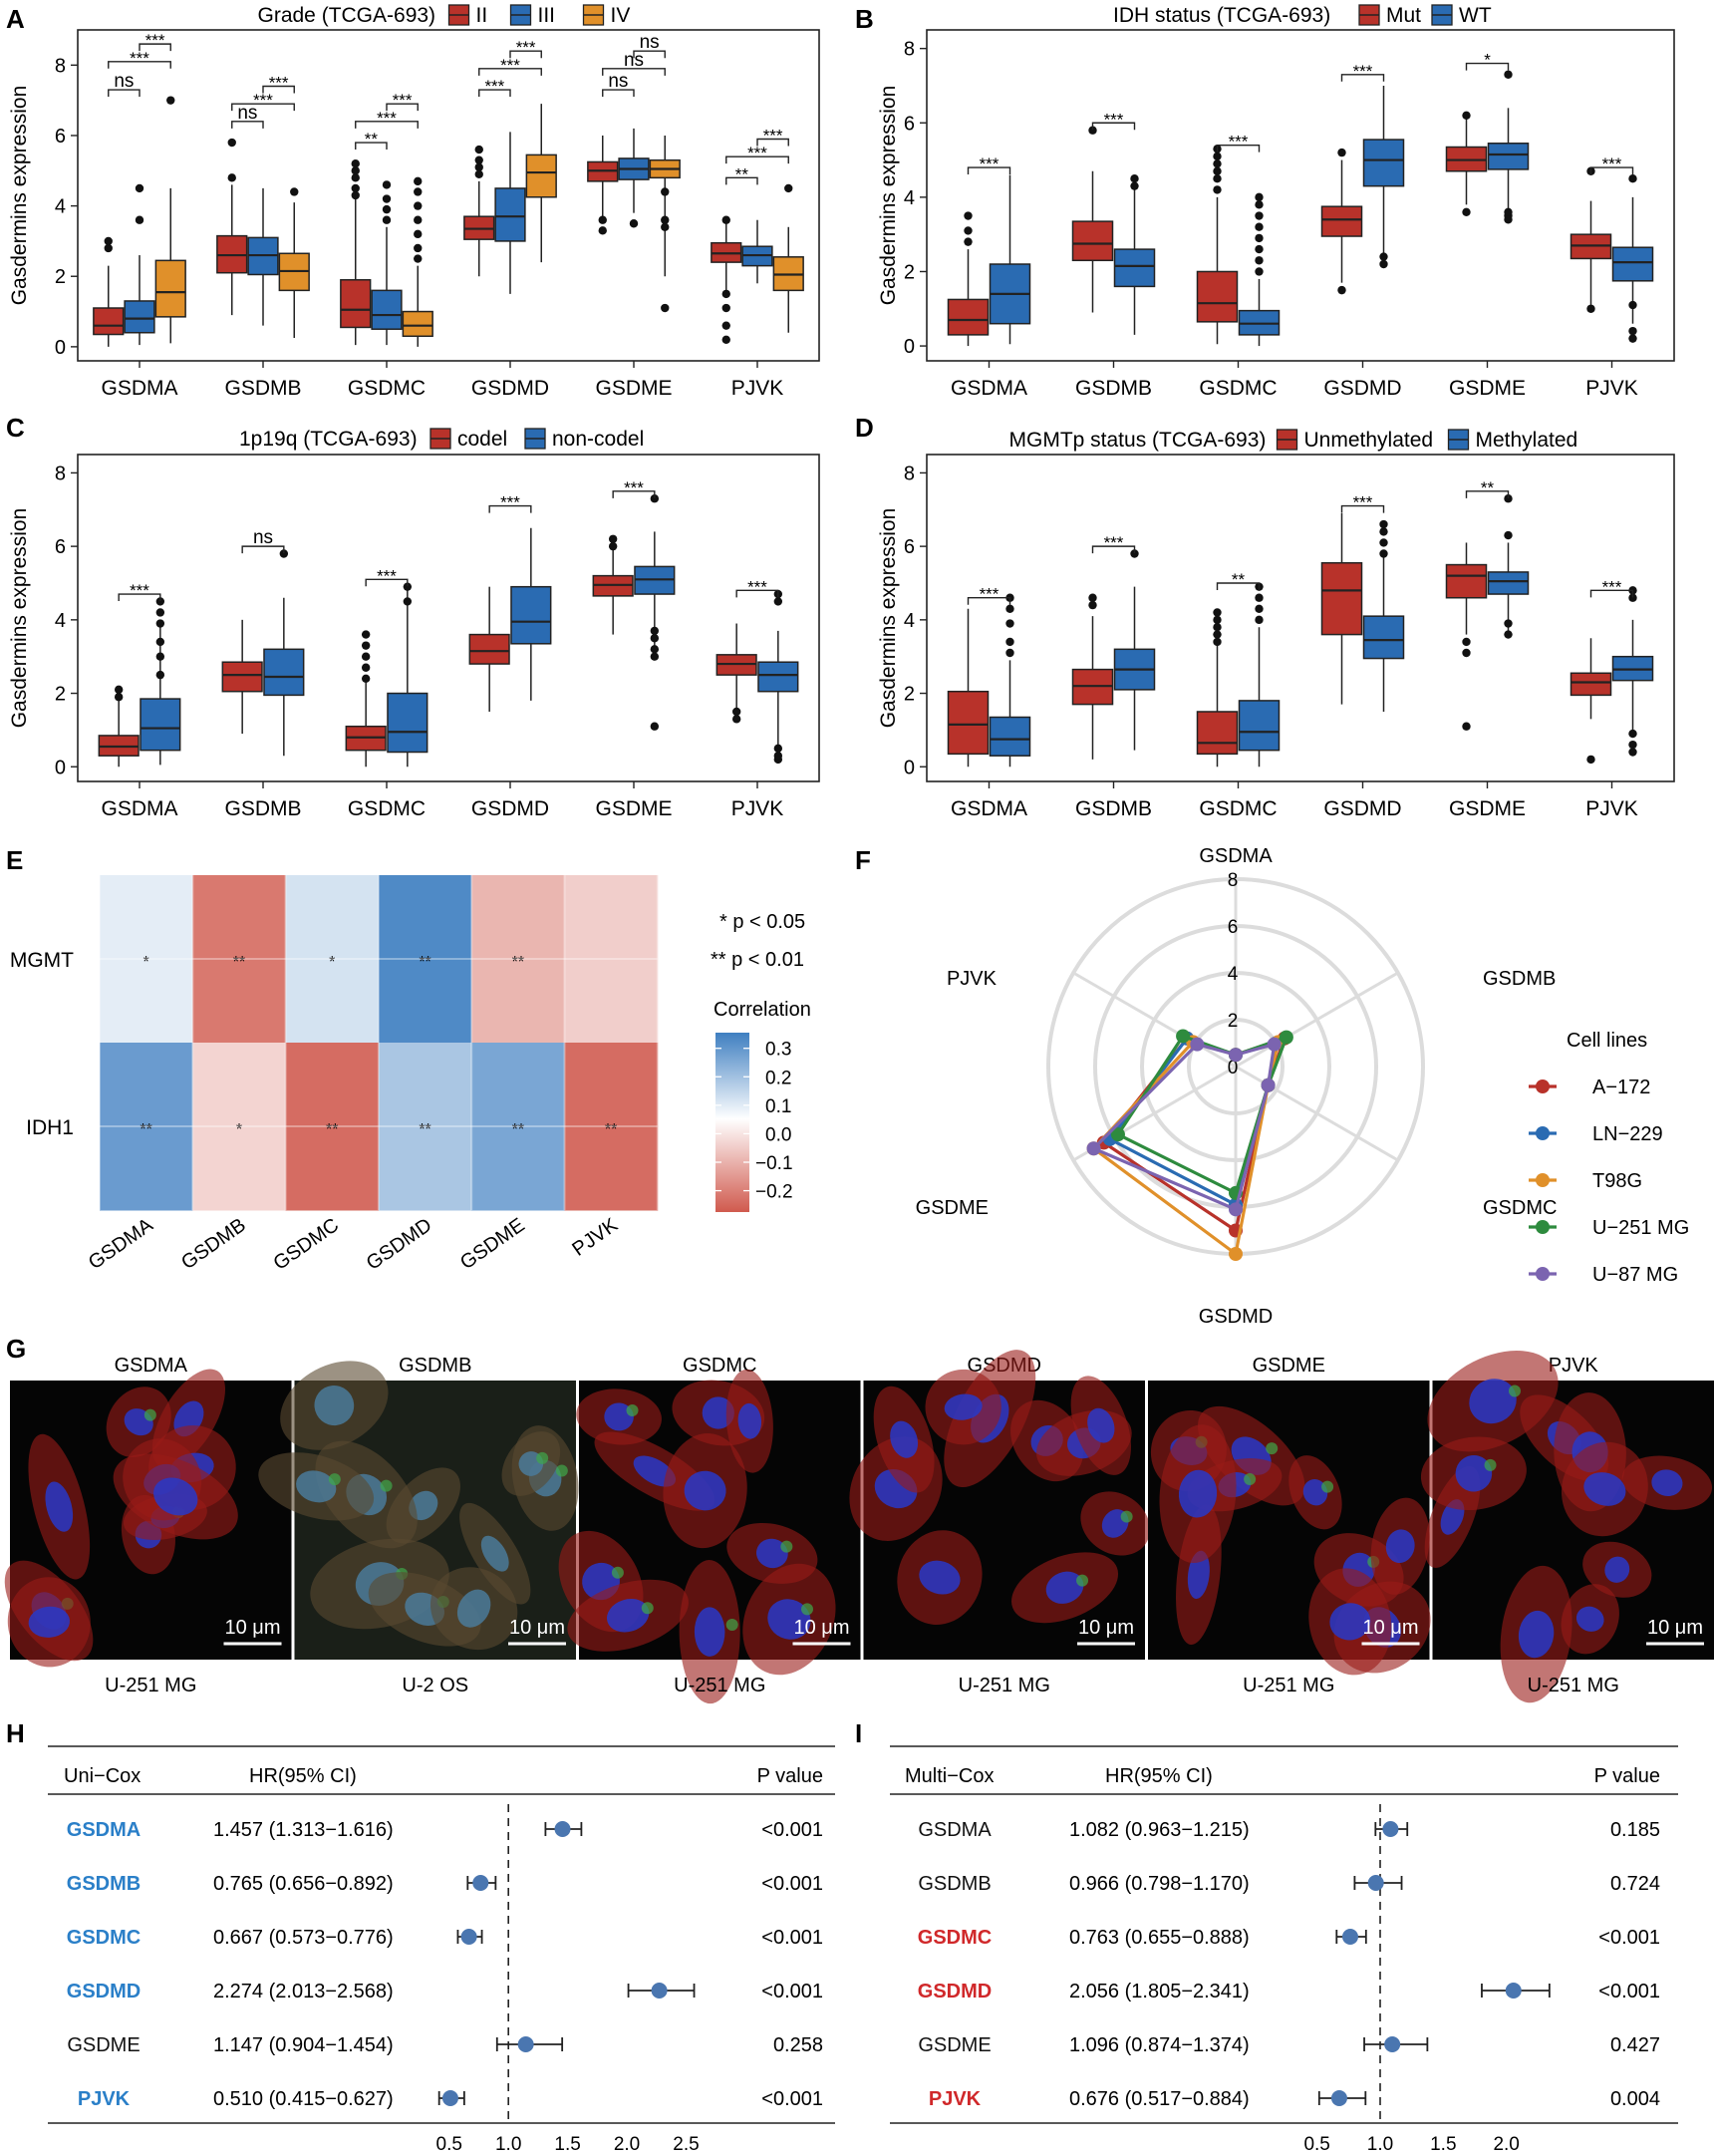 The width and height of the screenshot is (1714, 2156). Describe the element at coordinates (303, 1830) in the screenshot. I see `forest-hr-text: 1.457 (1.313−1.616)` at that location.